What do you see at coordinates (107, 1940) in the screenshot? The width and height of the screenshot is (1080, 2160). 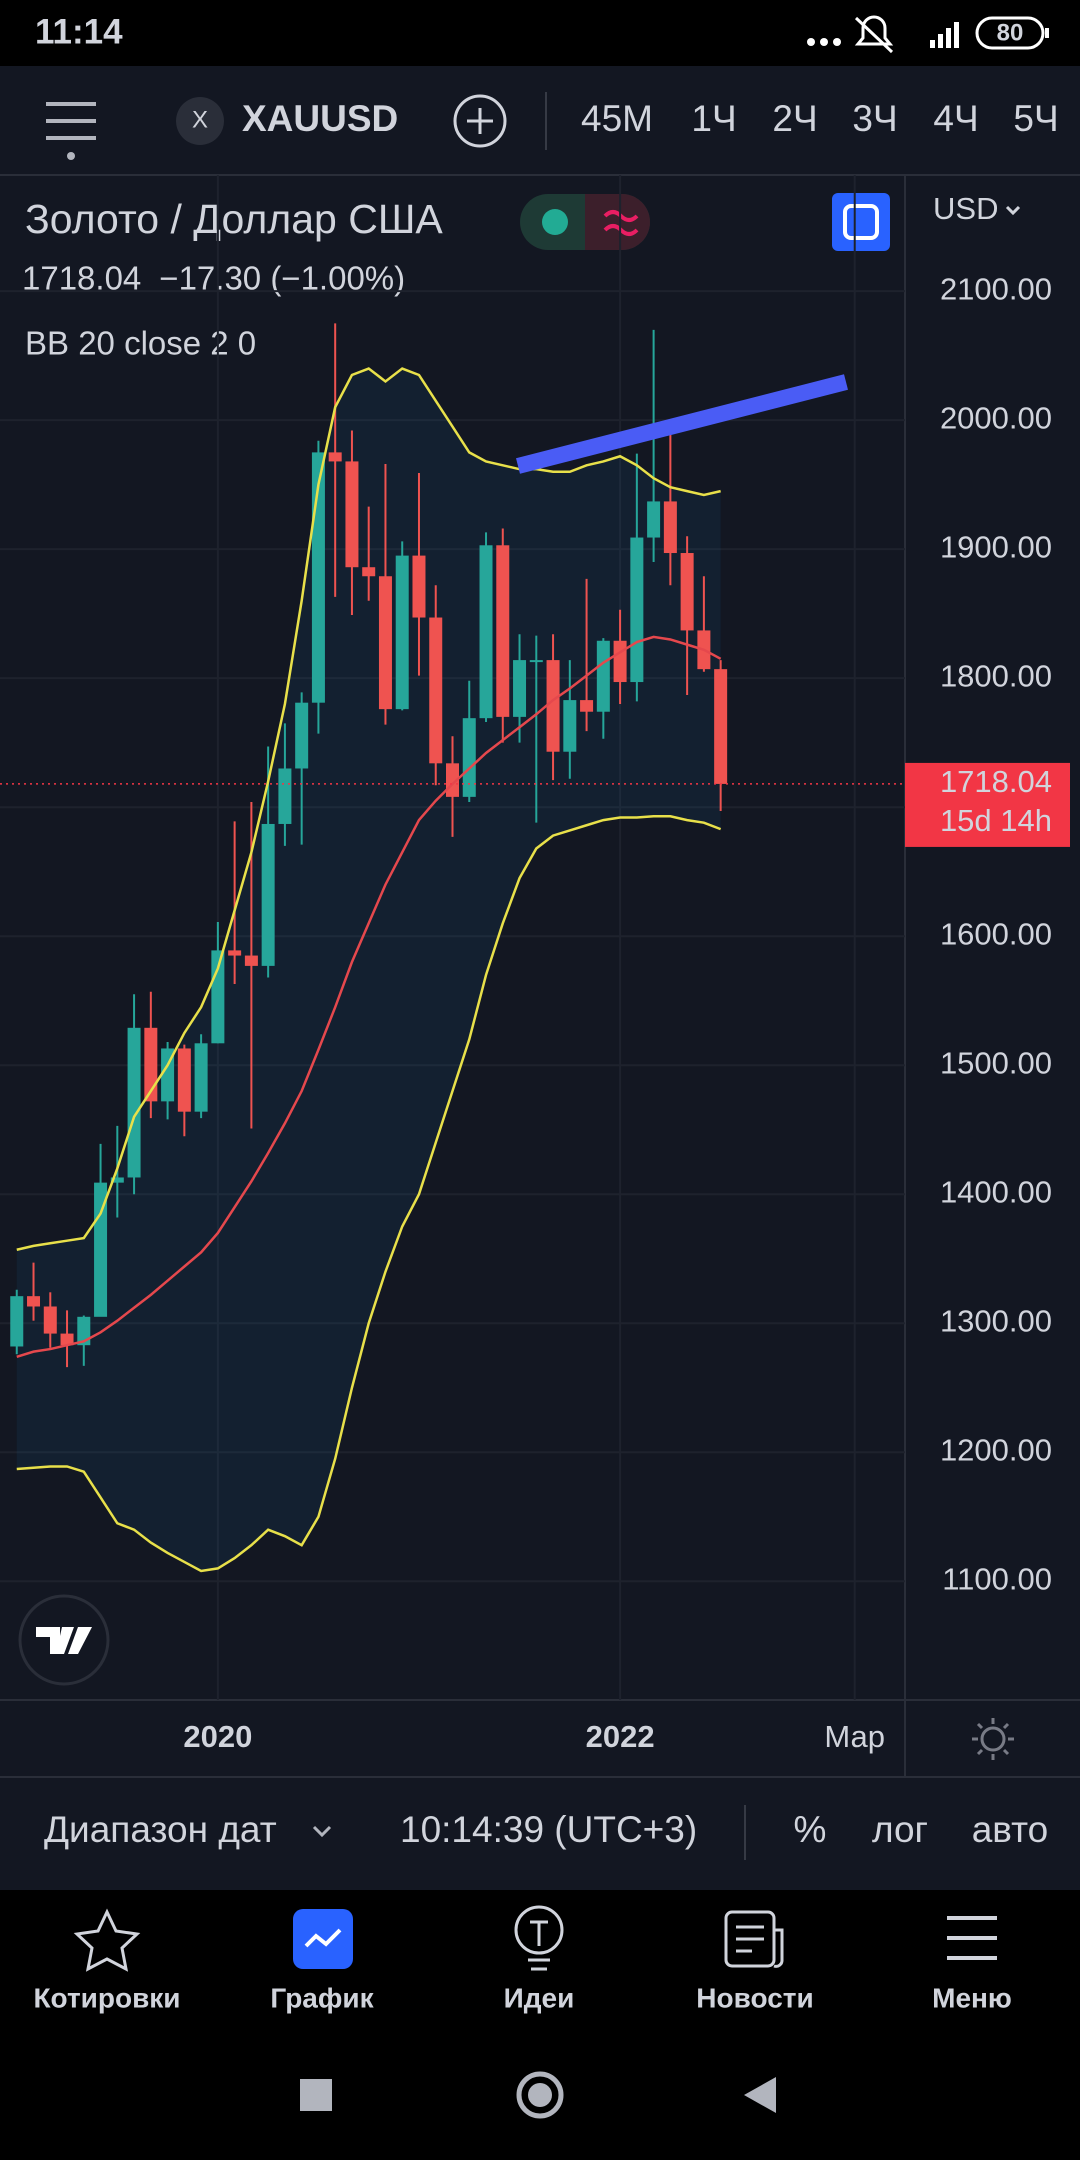 I see `quotes-icon` at bounding box center [107, 1940].